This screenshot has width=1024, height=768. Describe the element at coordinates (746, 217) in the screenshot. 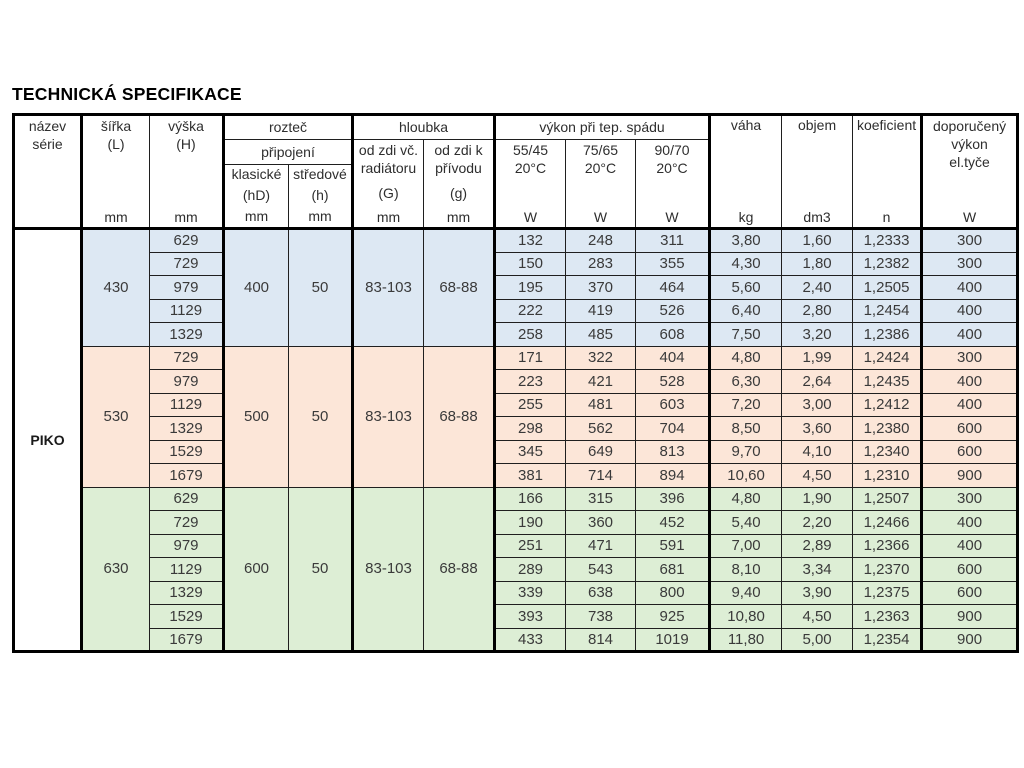

I see `vaha-unit: kg` at that location.